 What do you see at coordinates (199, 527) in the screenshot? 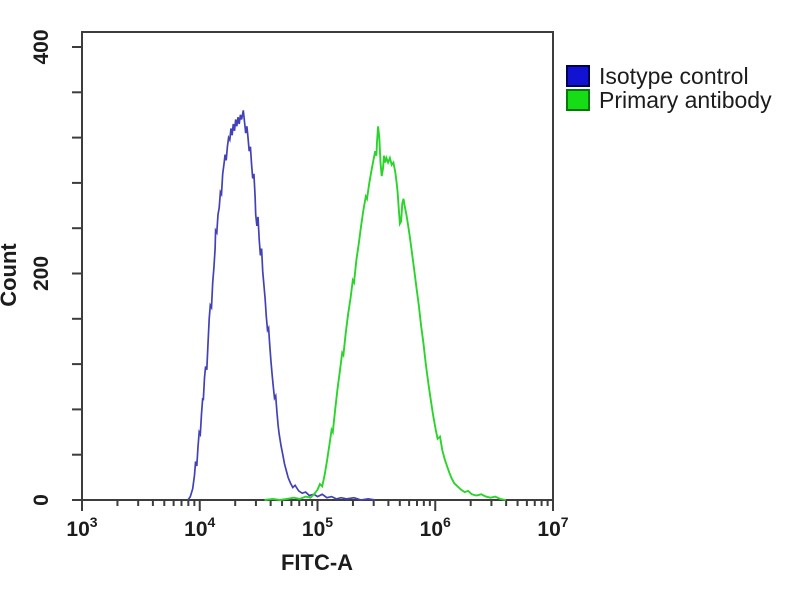
I see `x-tick-label: 10⁴` at bounding box center [199, 527].